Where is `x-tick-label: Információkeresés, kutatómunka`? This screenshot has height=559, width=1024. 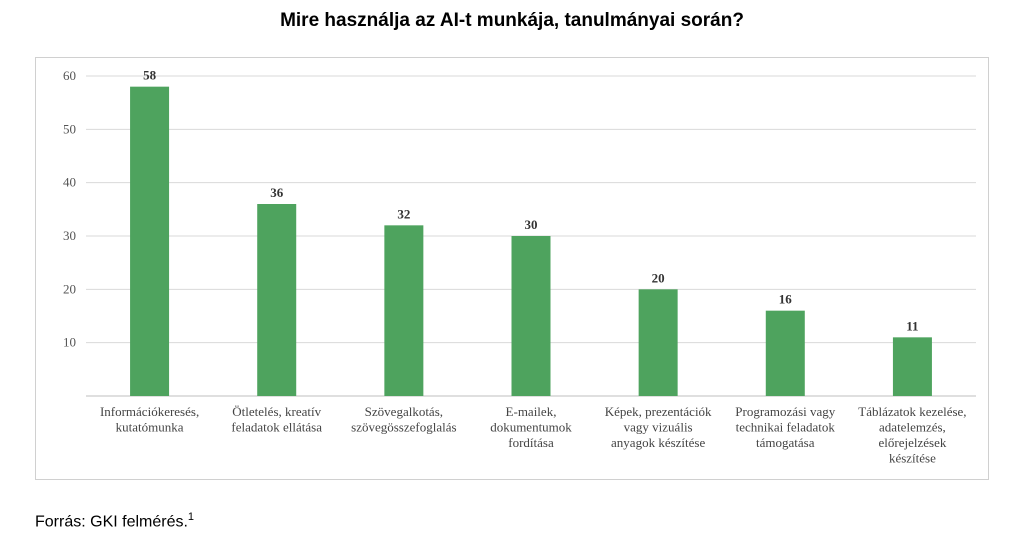
x-tick-label: Információkeresés, kutatómunka is located at coordinates (149, 419).